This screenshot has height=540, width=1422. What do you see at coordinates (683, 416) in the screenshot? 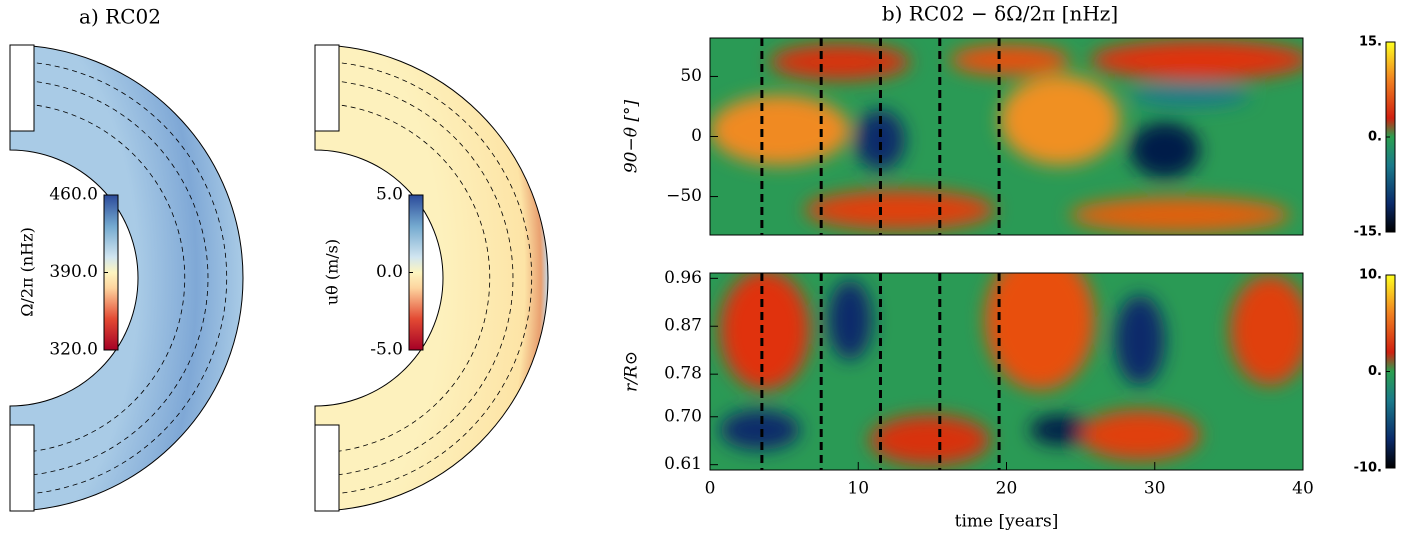
I see `y-tick-label: 0.70` at bounding box center [683, 416].